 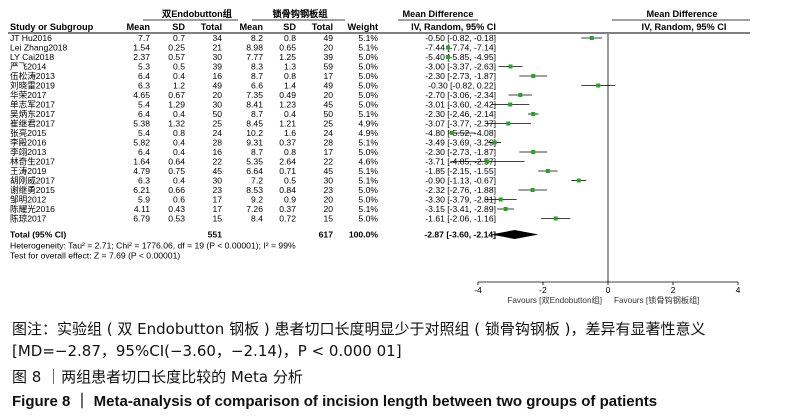 I want to click on study-sd2: 0.8, so click(x=290, y=38).